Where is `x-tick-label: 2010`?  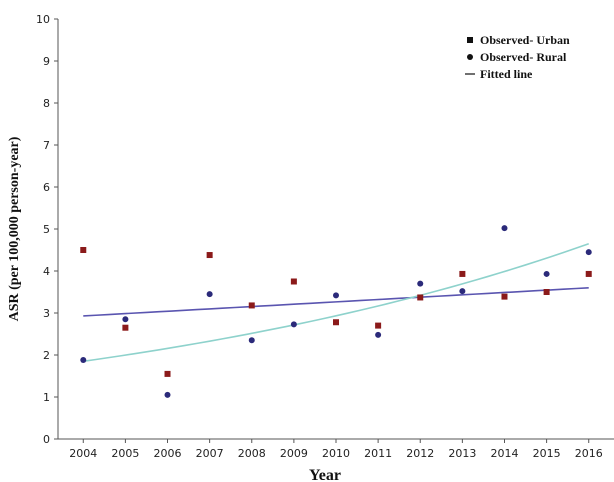
x-tick-label: 2010 is located at coordinates (336, 453).